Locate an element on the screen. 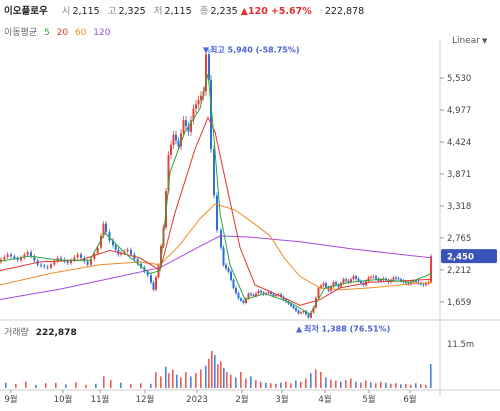 The width and height of the screenshot is (500, 411). y-tick-label: 3,871 is located at coordinates (459, 175).